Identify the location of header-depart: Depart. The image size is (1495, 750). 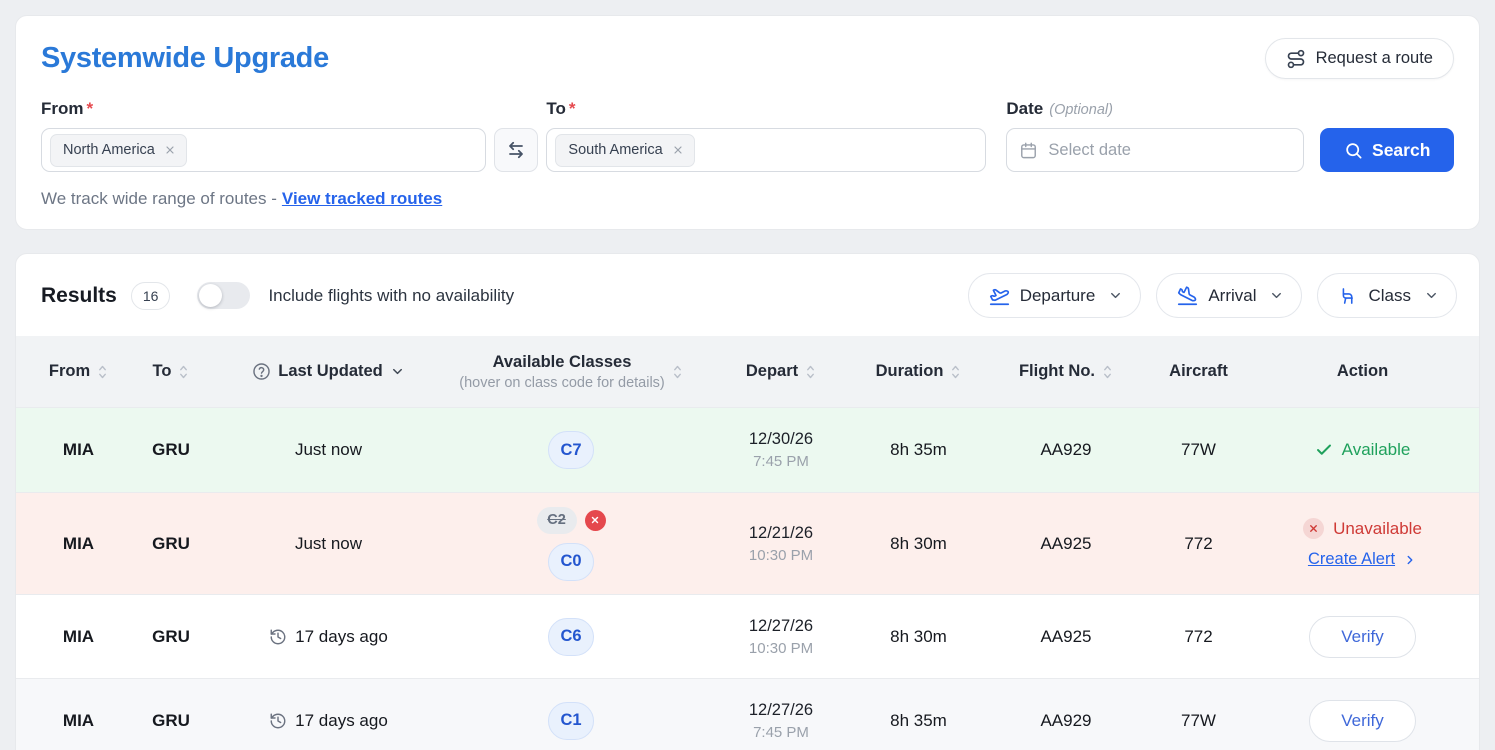
(781, 371).